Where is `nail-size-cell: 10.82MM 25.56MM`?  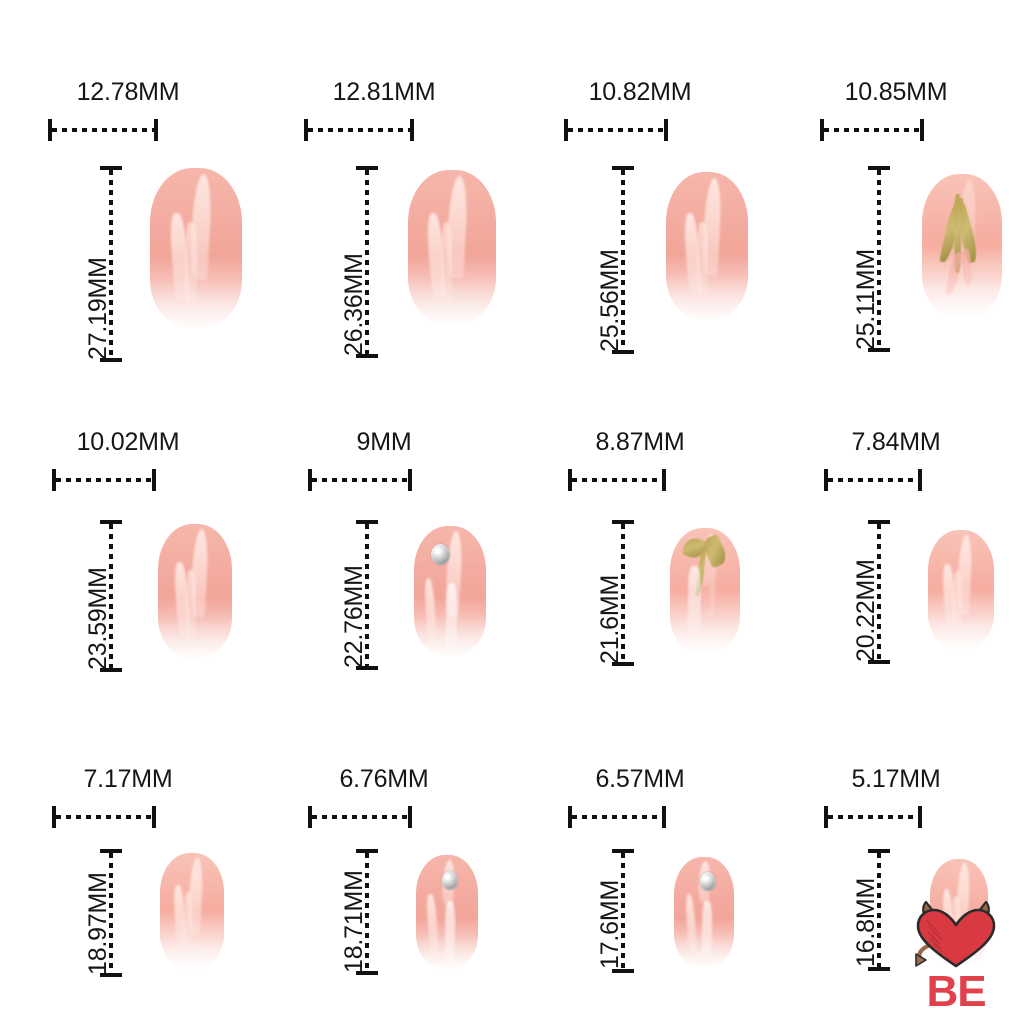
nail-size-cell: 10.82MM 25.56MM is located at coordinates (640, 228).